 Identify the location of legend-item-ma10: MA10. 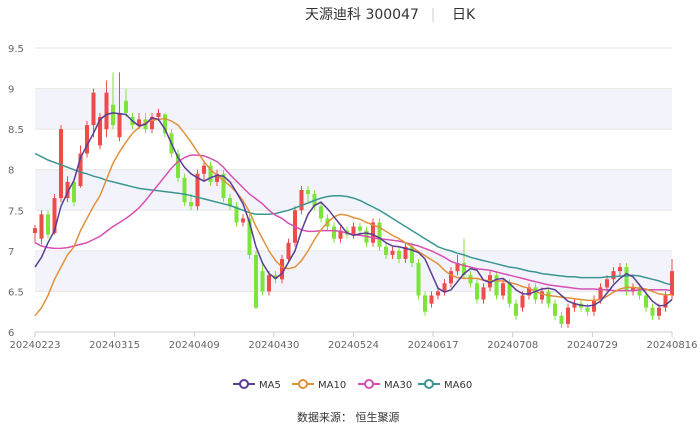
(319, 385).